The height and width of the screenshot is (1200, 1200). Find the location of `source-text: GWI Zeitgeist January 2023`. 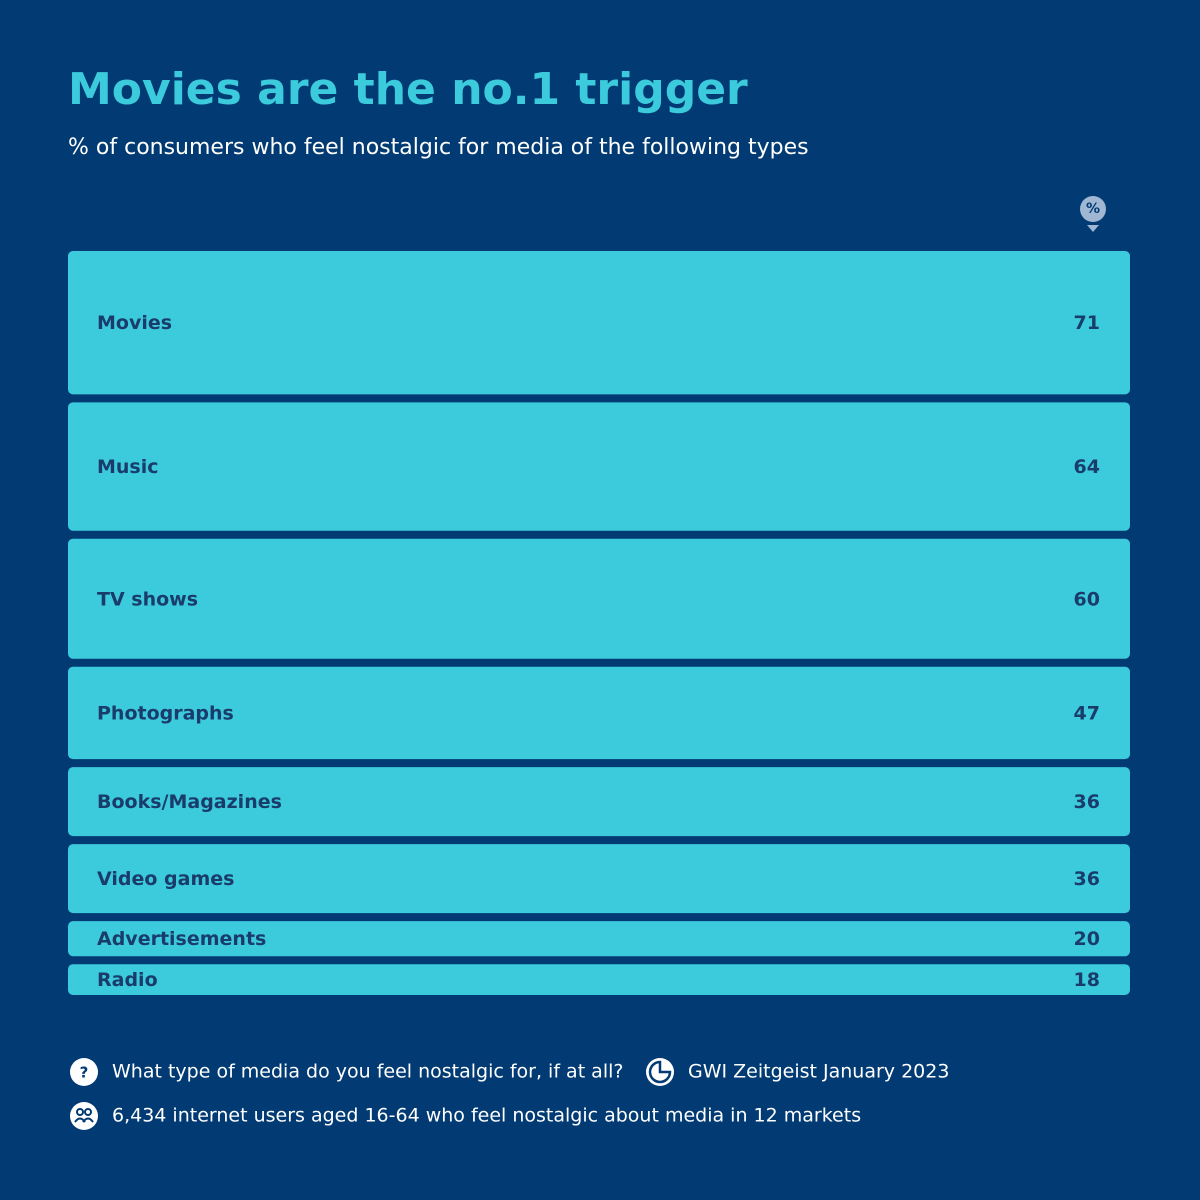

source-text: GWI Zeitgeist January 2023 is located at coordinates (818, 1072).